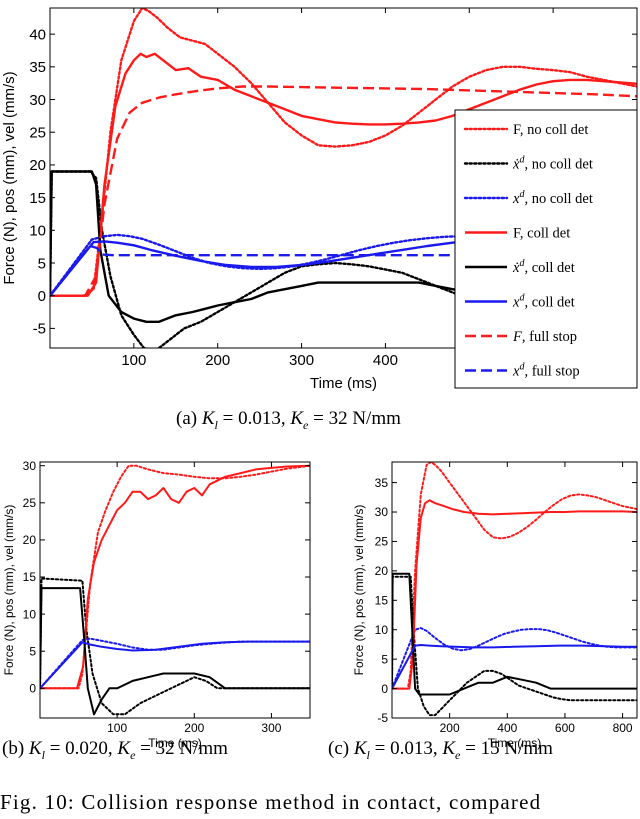 Image resolution: width=640 pixels, height=819 pixels. I want to click on legend-entry-8: xd, full stop, so click(546, 371).